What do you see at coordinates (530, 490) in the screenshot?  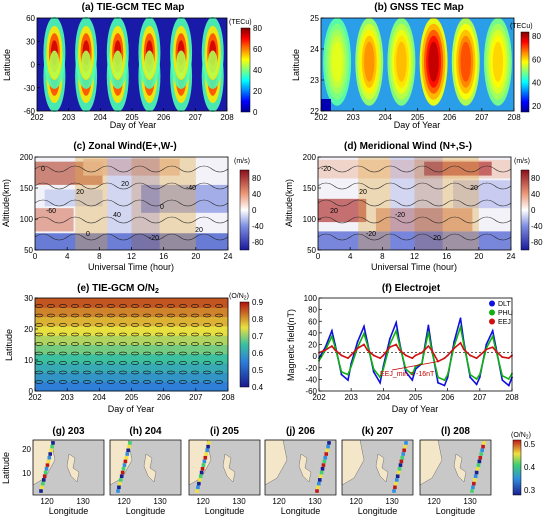 I see `maps-cbar-tick-label: 0.3` at bounding box center [530, 490].